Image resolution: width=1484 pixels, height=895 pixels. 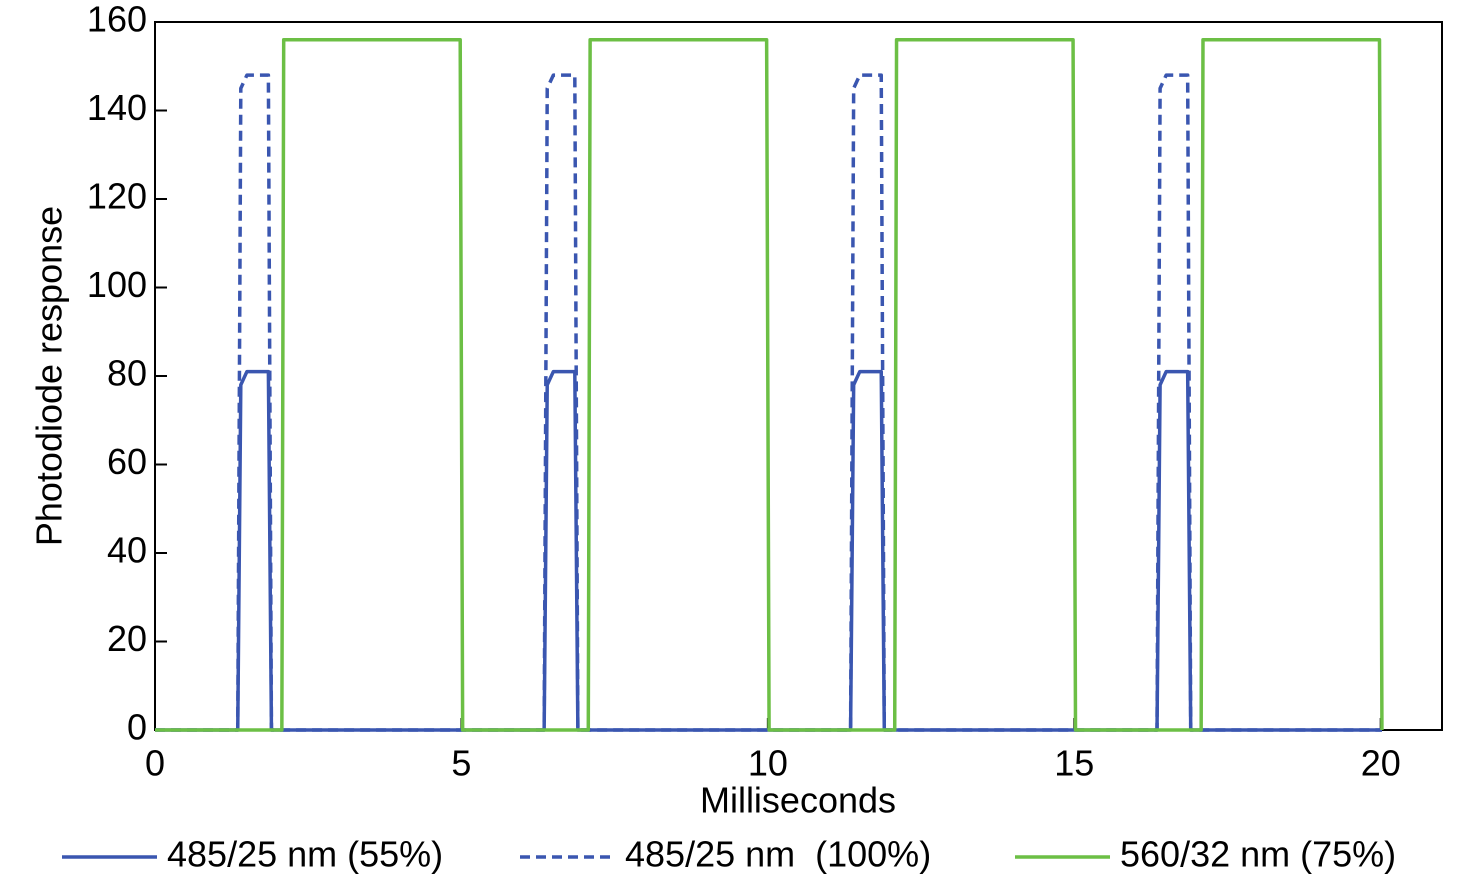 What do you see at coordinates (117, 107) in the screenshot?
I see `y-tick-label: 140` at bounding box center [117, 107].